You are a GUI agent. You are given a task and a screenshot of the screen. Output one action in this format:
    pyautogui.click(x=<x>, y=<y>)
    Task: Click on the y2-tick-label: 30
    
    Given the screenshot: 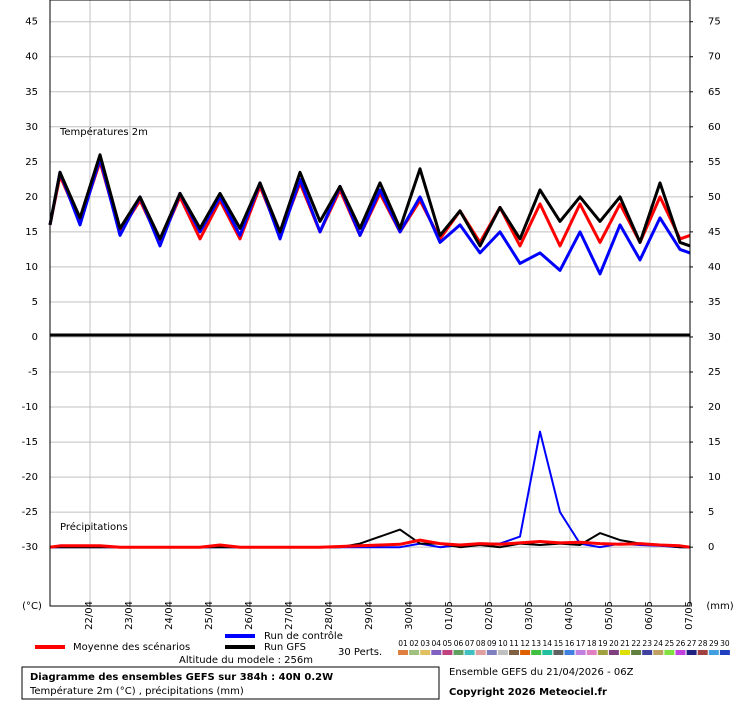 What is the action you would take?
    pyautogui.click(x=714, y=337)
    